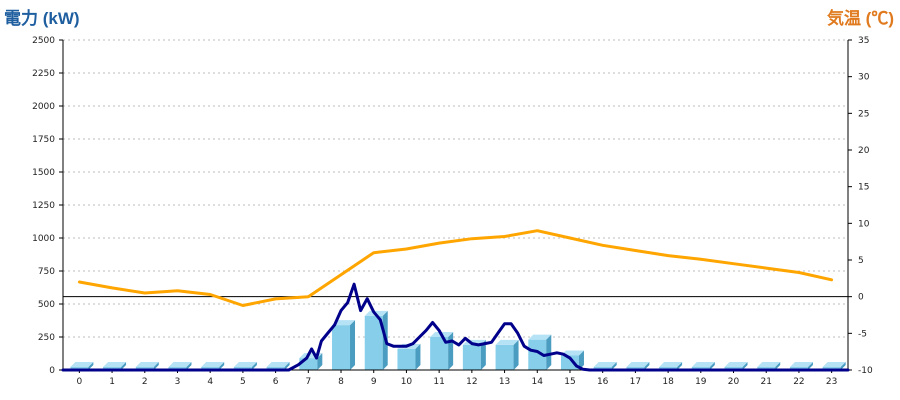  I want to click on right-tick-label: 0, so click(861, 298).